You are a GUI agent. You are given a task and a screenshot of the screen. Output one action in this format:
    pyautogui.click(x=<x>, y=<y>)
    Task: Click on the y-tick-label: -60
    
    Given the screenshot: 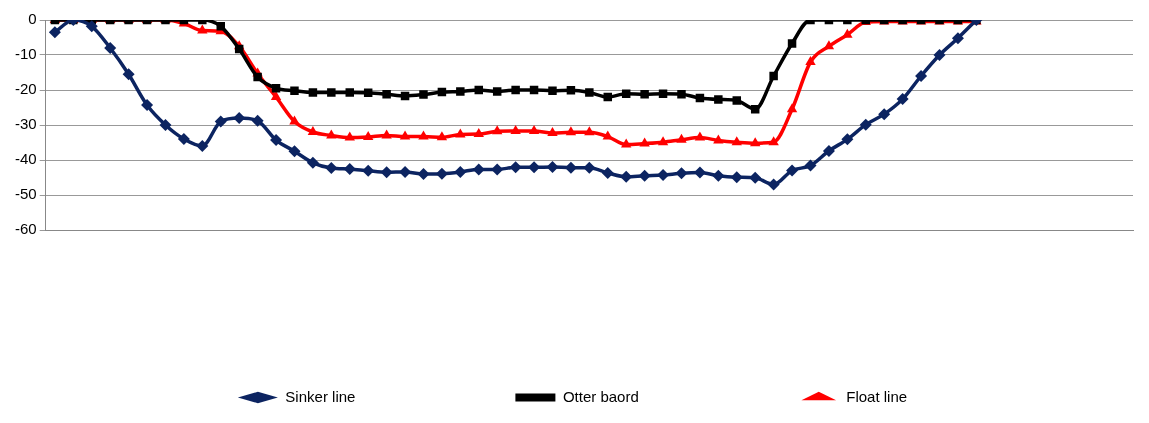 What is the action you would take?
    pyautogui.click(x=25, y=229)
    